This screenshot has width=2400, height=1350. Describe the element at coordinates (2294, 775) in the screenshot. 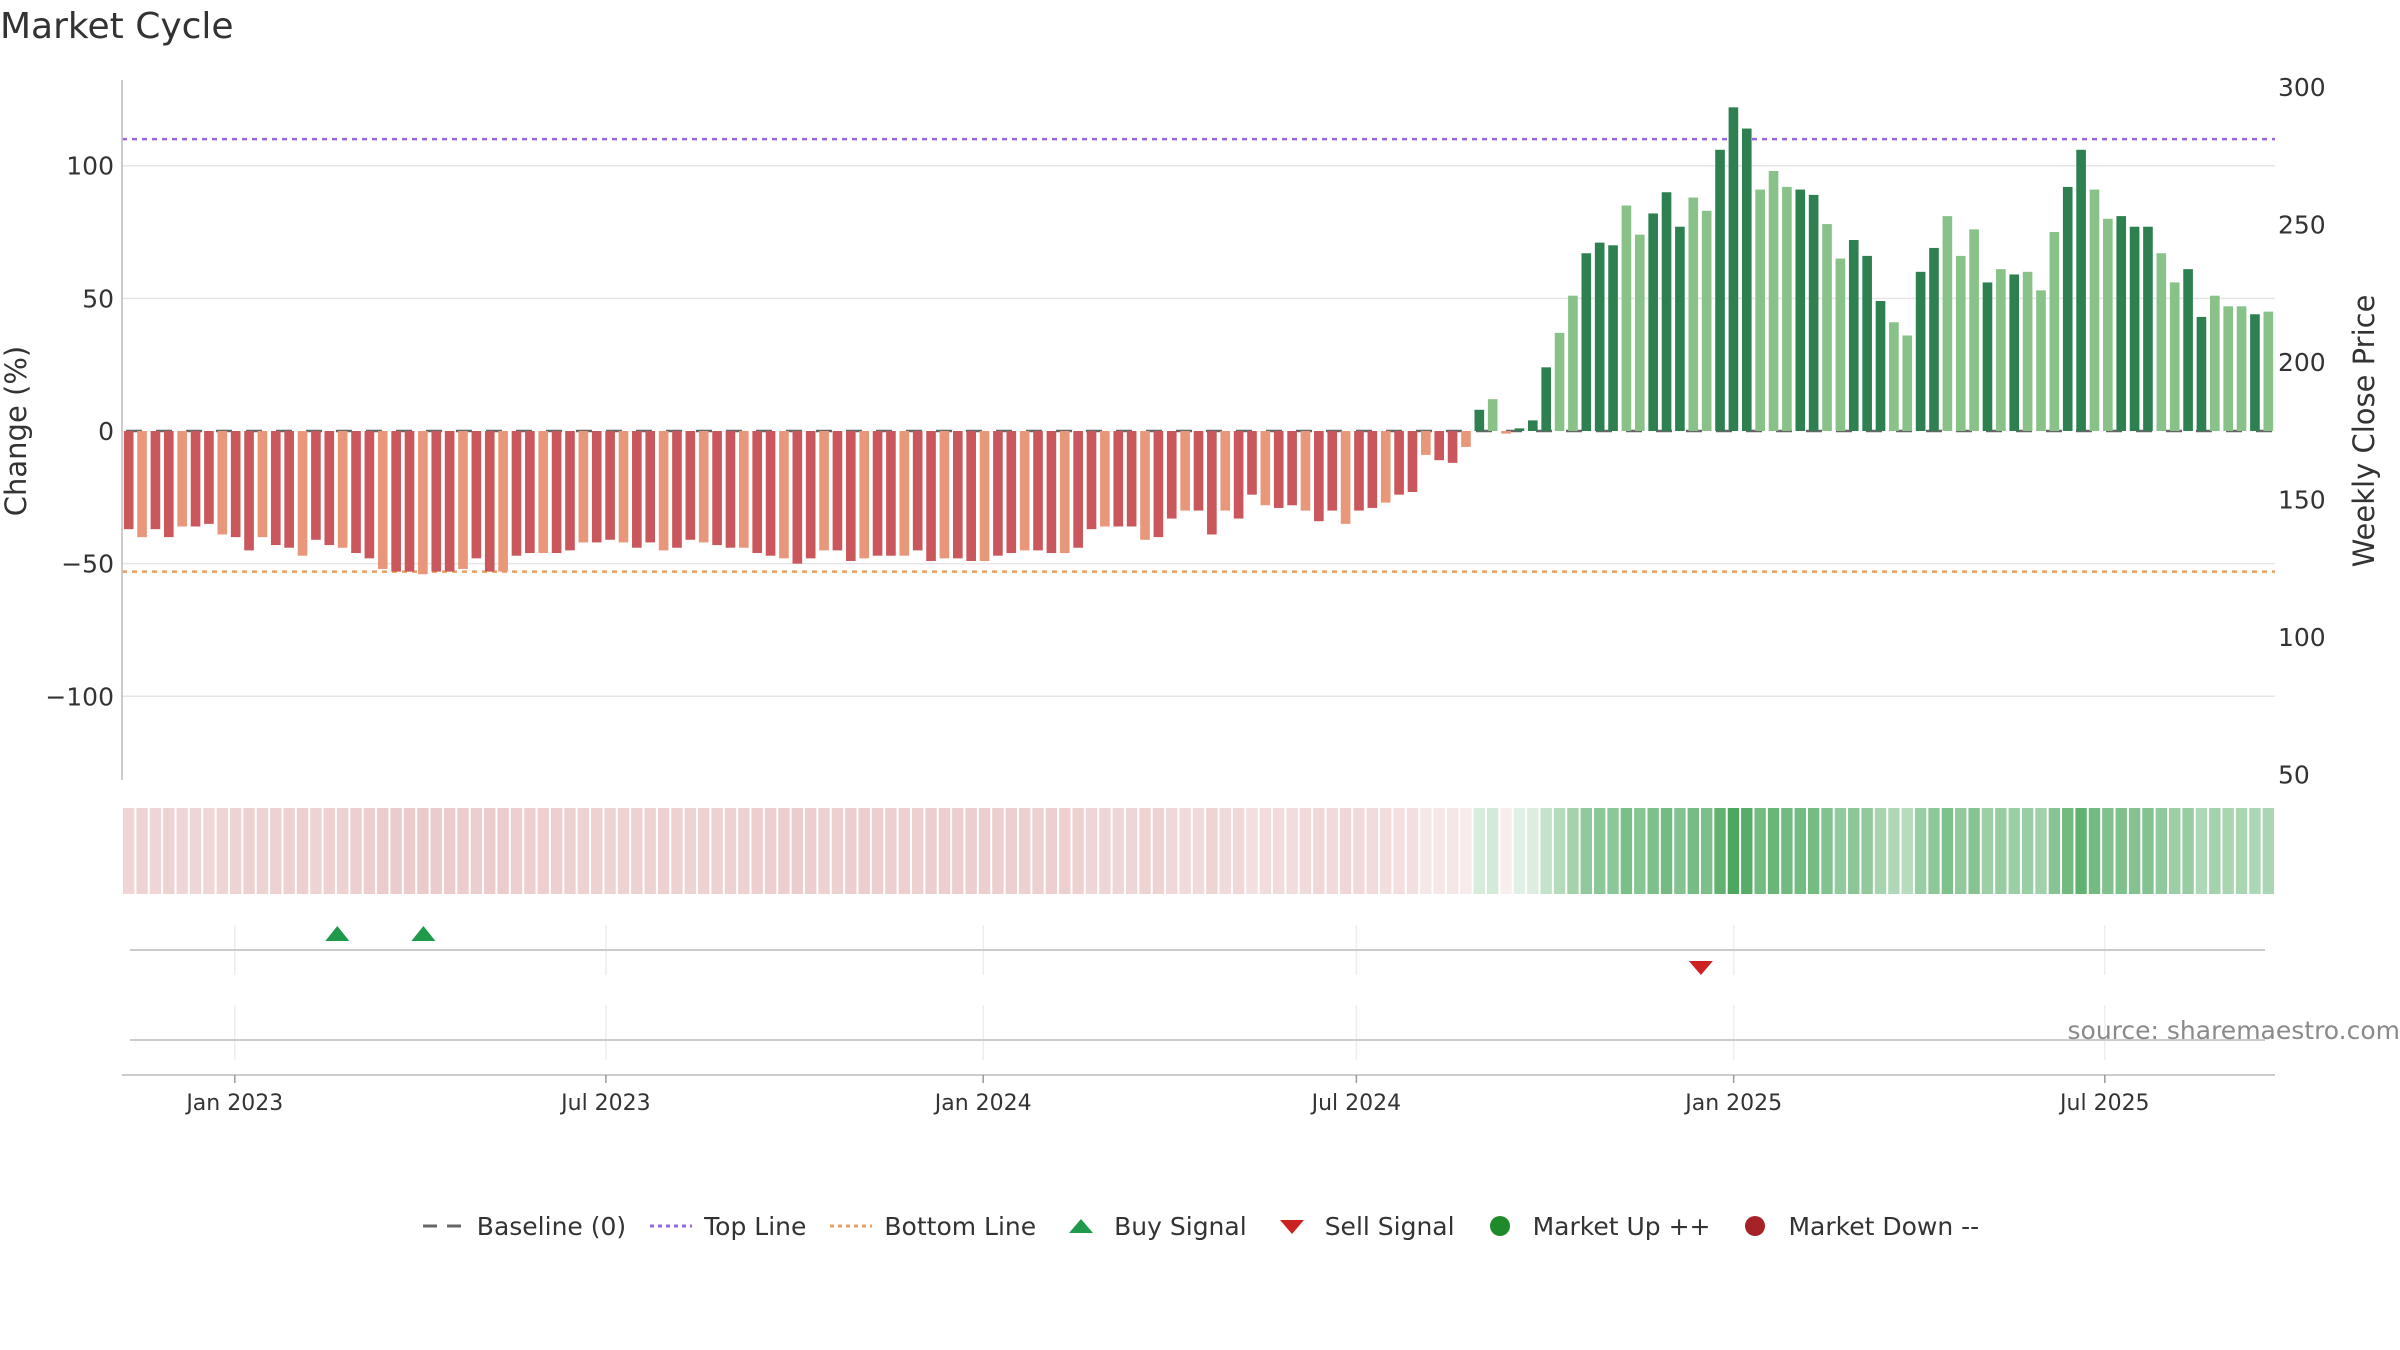

I see `y2-tick-label: 50` at that location.